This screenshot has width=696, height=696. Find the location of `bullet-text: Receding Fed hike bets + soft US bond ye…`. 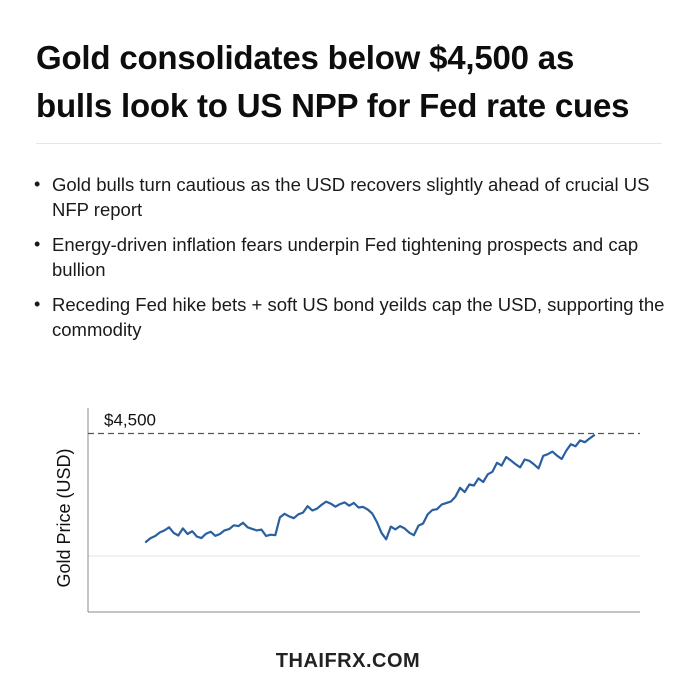

bullet-text: Receding Fed hike bets + soft US bond ye… is located at coordinates (358, 317).